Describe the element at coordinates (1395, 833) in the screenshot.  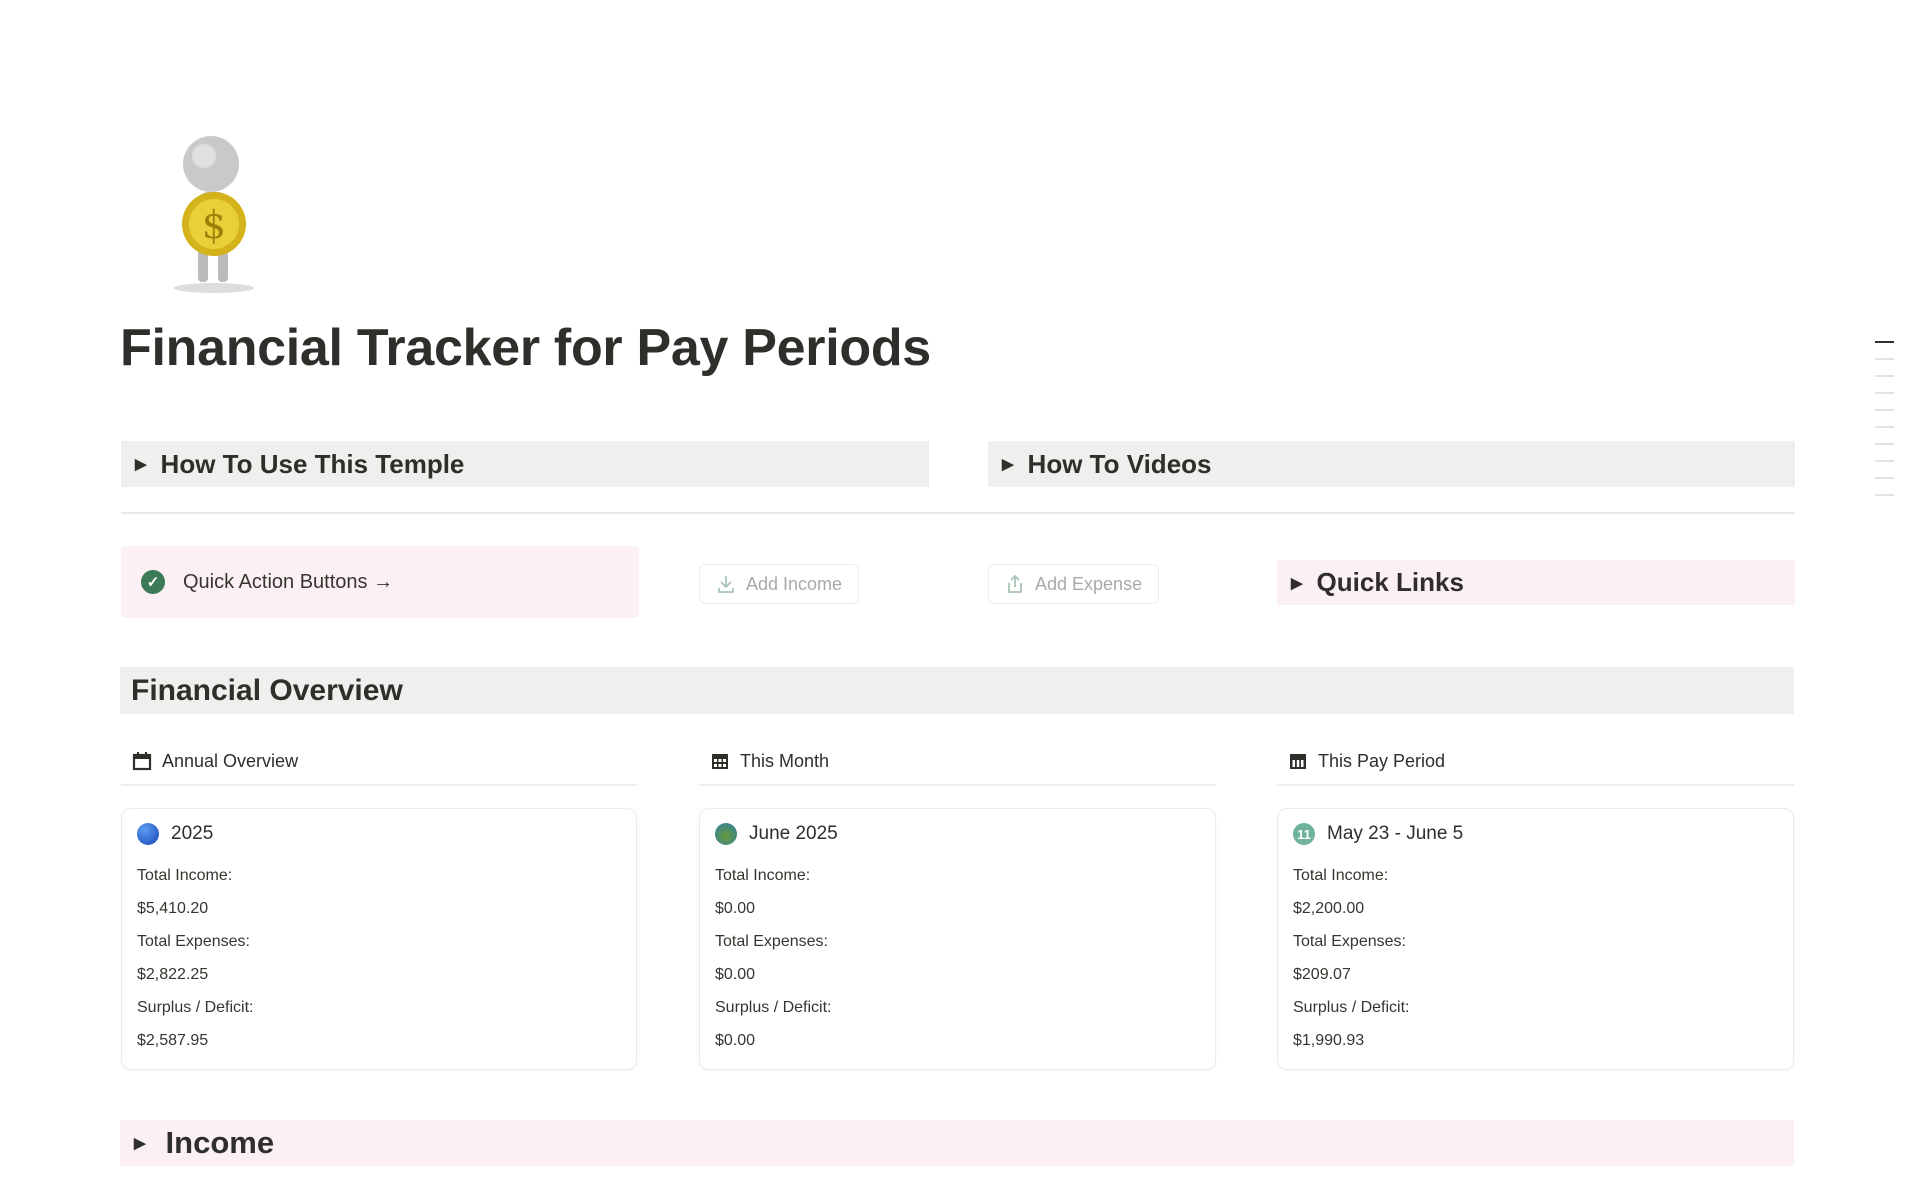
I see `card-title: May 23 - June 5` at that location.